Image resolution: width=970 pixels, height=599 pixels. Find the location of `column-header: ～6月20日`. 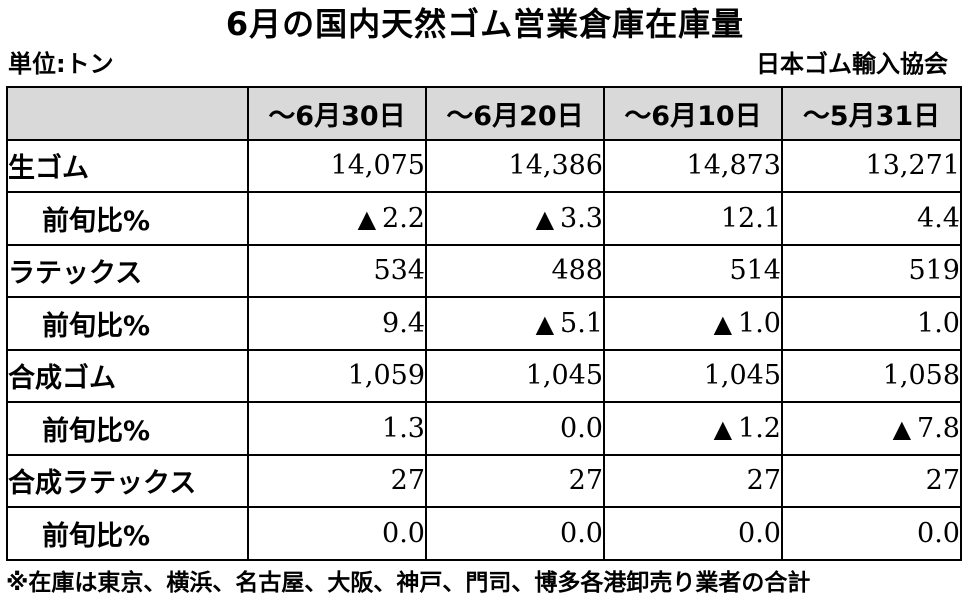

column-header: ～6月20日 is located at coordinates (515, 113).